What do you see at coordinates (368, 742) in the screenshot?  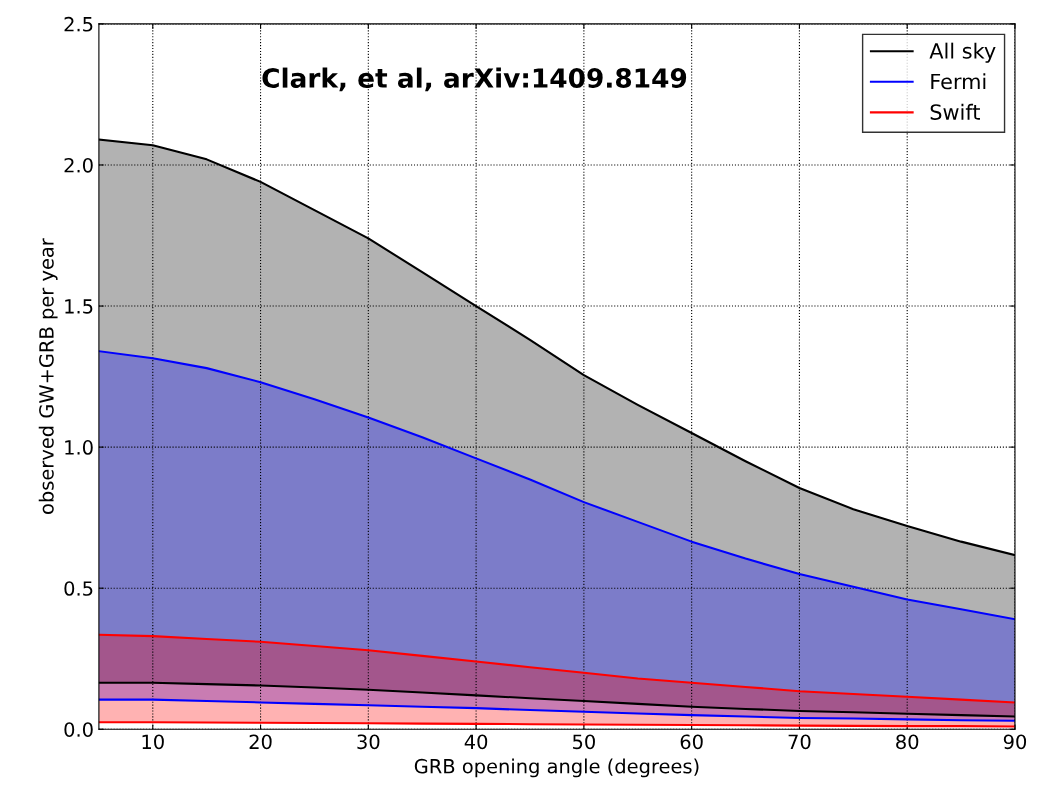 I see `x-tick-label: 30` at bounding box center [368, 742].